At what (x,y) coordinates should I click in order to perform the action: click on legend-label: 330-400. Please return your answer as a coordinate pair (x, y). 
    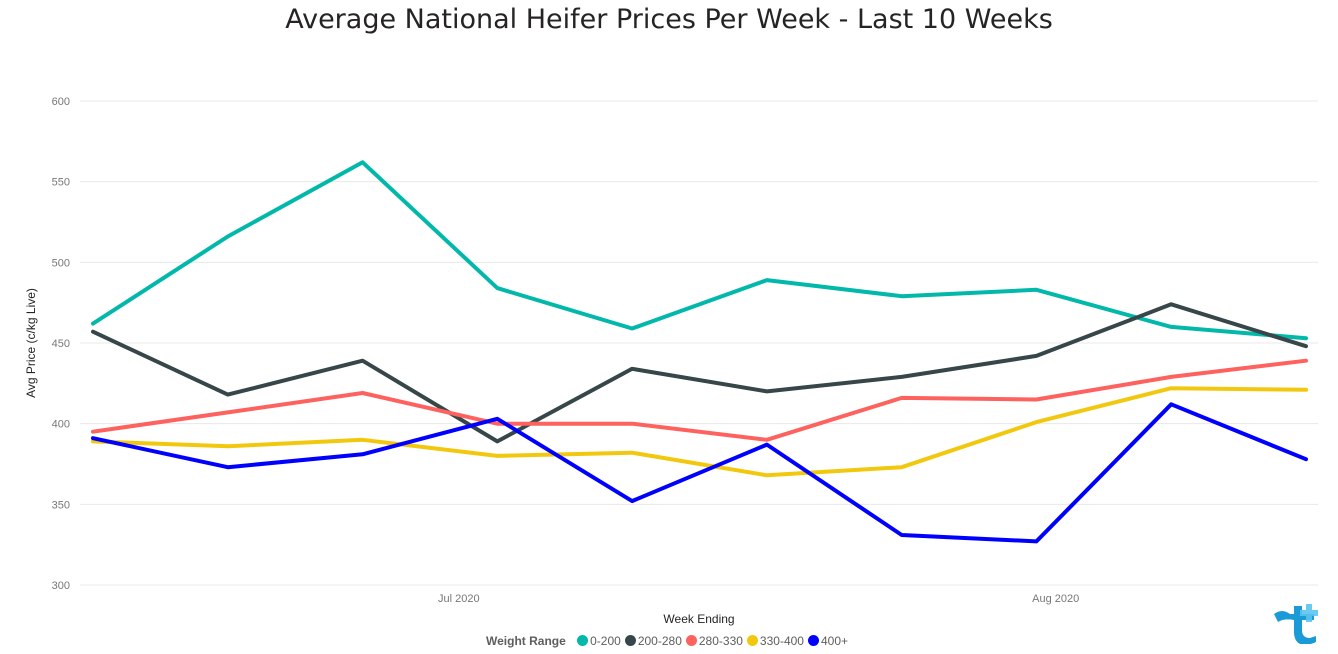
    Looking at the image, I should click on (781, 641).